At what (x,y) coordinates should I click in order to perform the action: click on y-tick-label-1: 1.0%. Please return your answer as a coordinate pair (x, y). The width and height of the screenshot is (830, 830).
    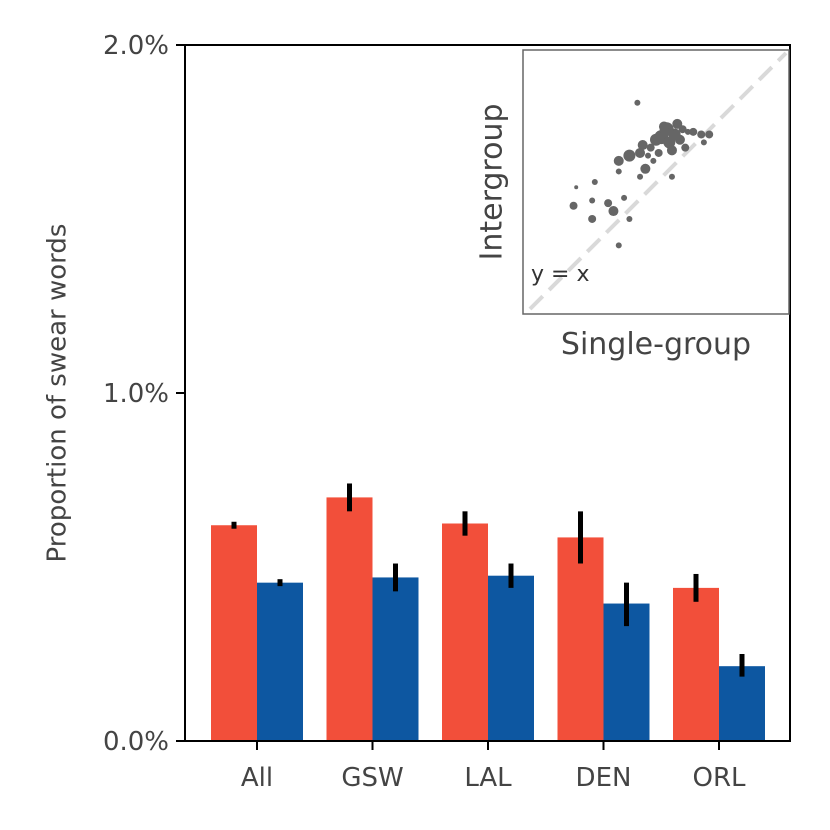
    Looking at the image, I should click on (136, 394).